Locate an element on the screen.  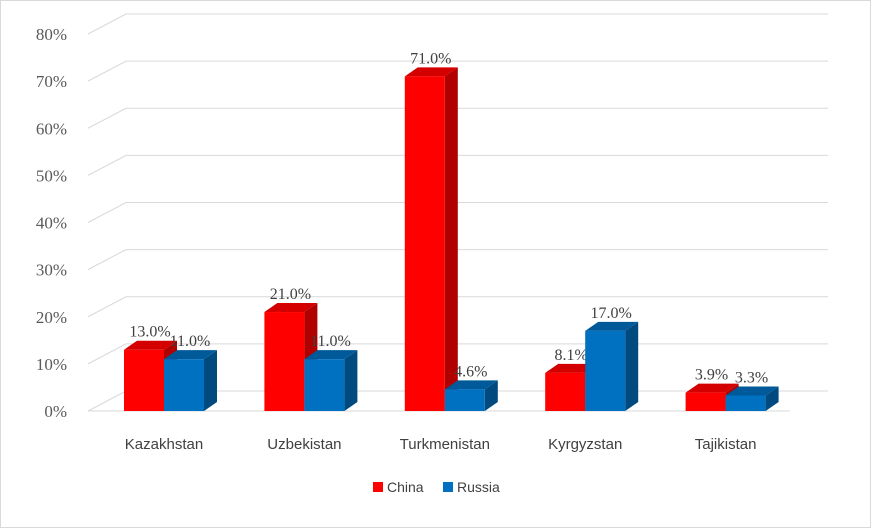
x-tick-label: Tajikistan is located at coordinates (726, 444).